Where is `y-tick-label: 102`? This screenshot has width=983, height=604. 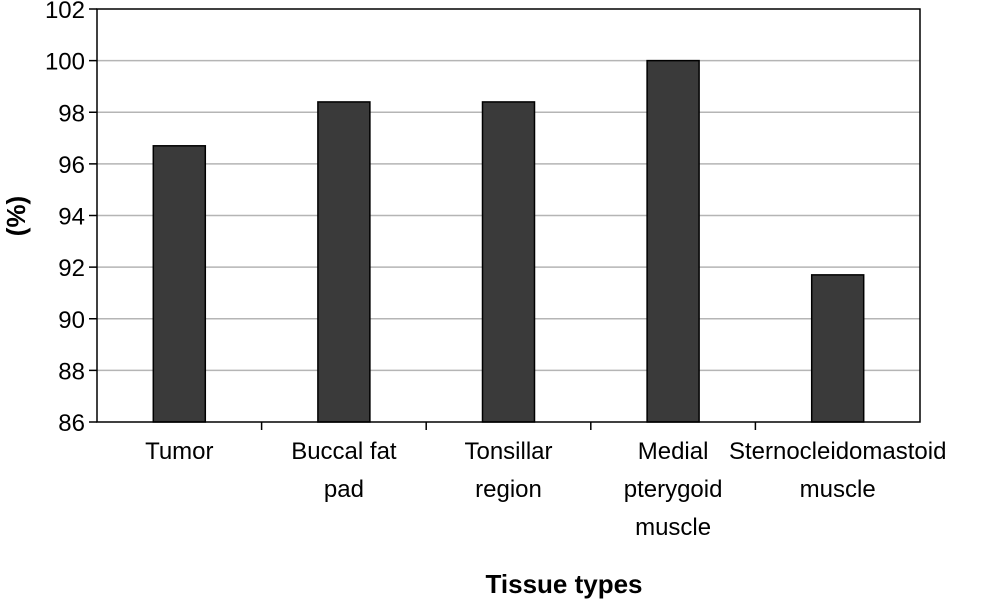
y-tick-label: 102 is located at coordinates (65, 12).